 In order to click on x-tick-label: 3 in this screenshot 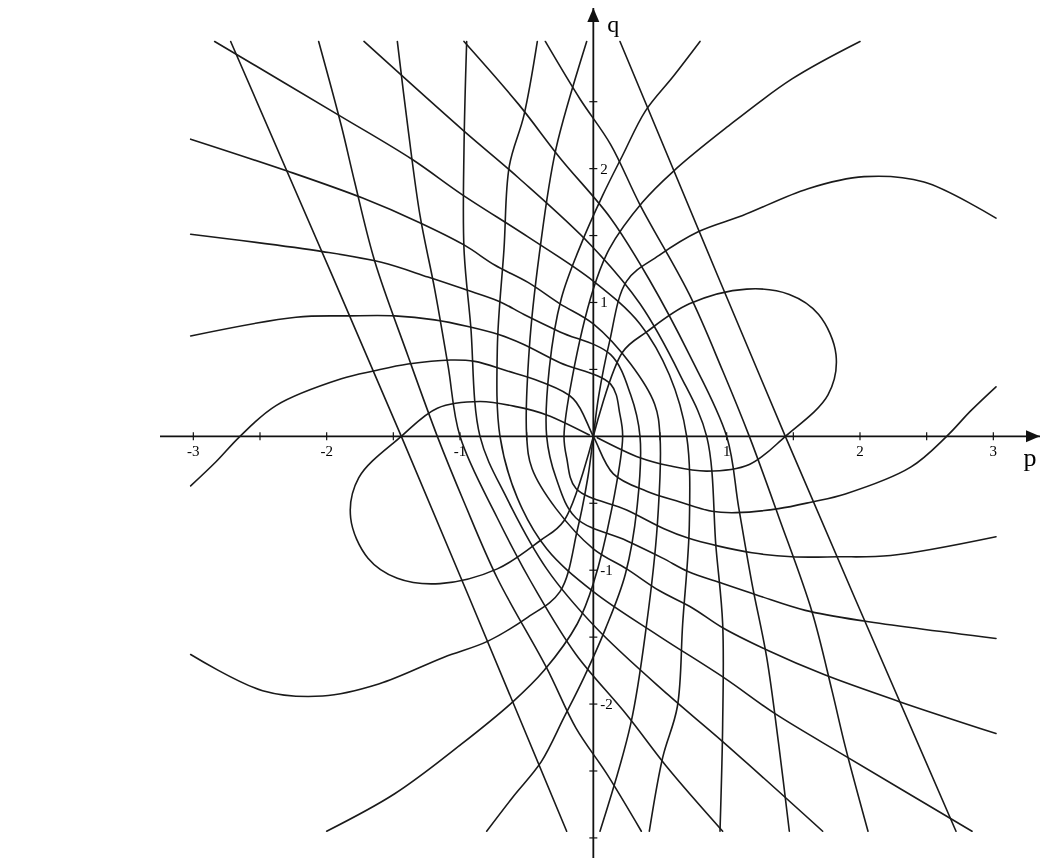, I will do `click(993, 451)`.